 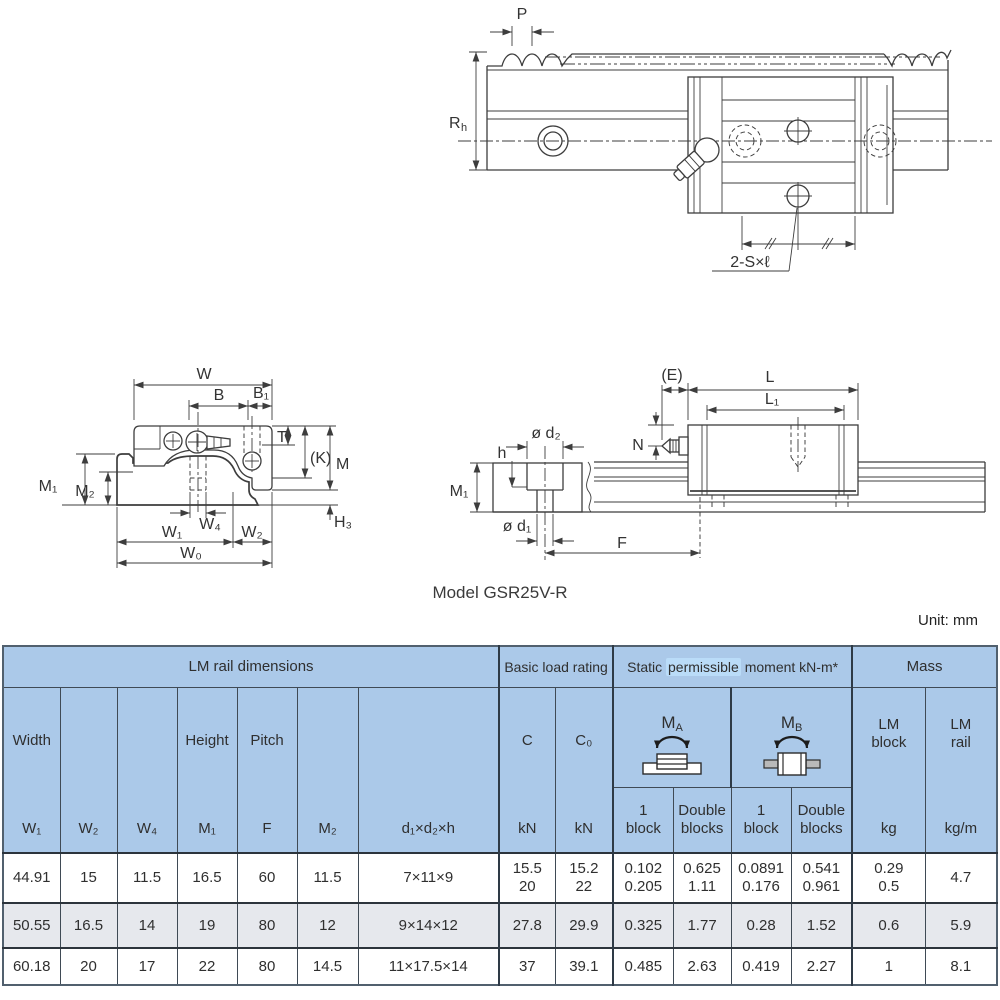 I want to click on mb-symbol: M, so click(x=787, y=722).